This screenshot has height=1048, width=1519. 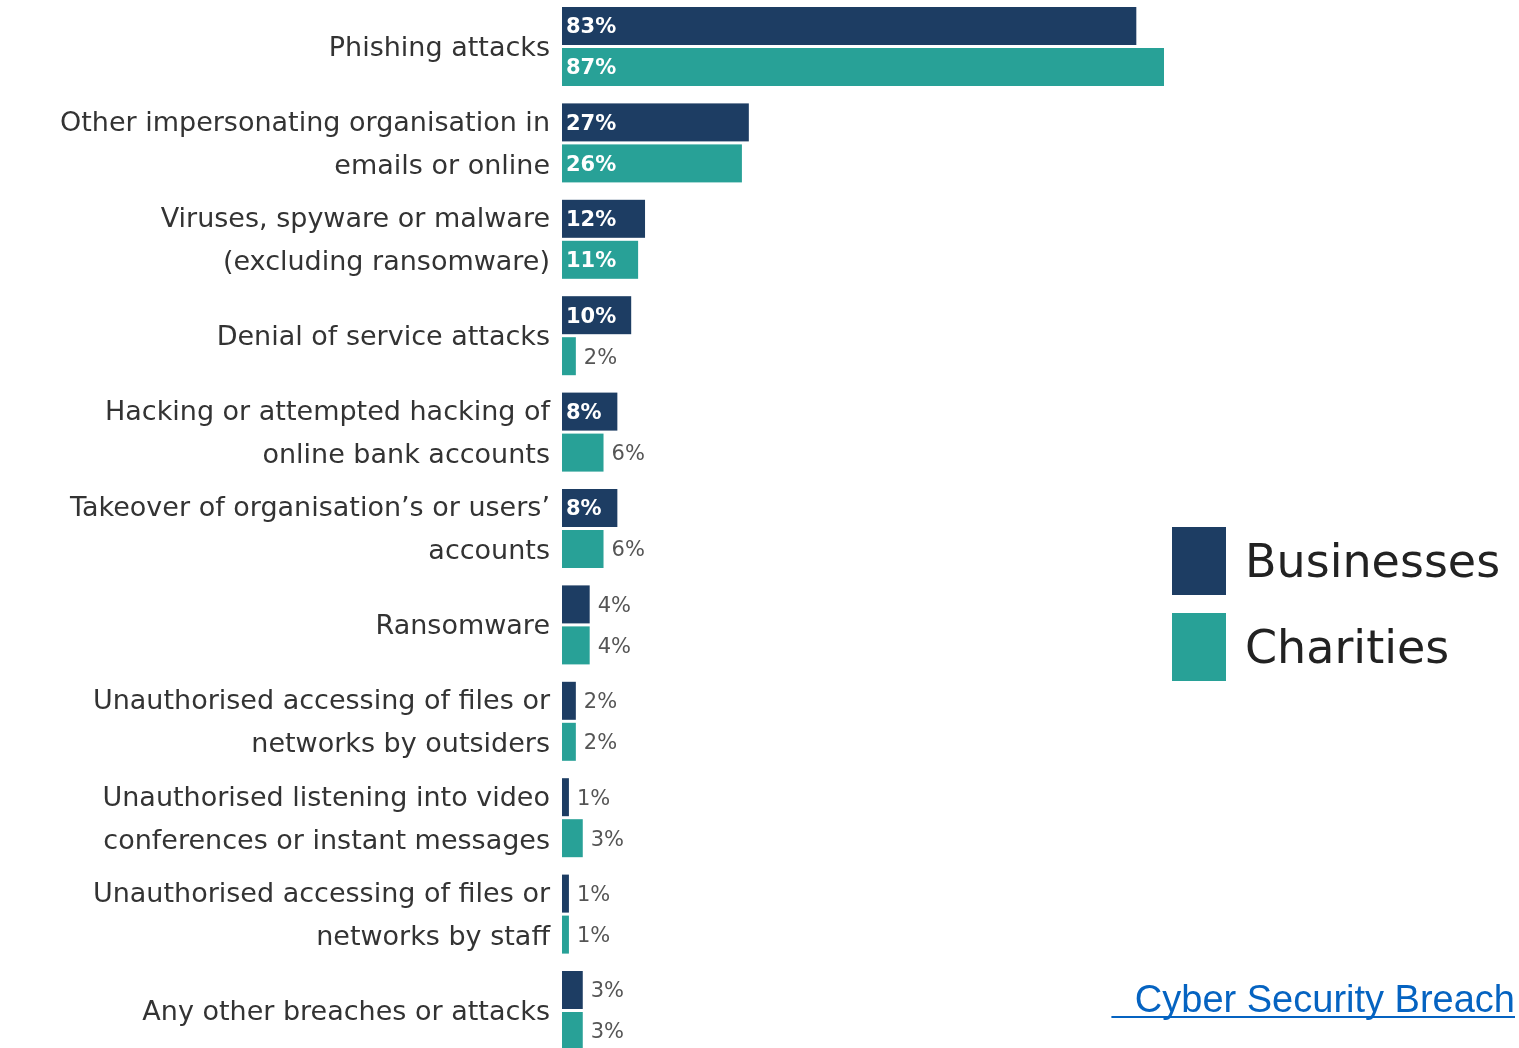 I want to click on y-tick-label: Denial of service attacks, so click(x=383, y=336).